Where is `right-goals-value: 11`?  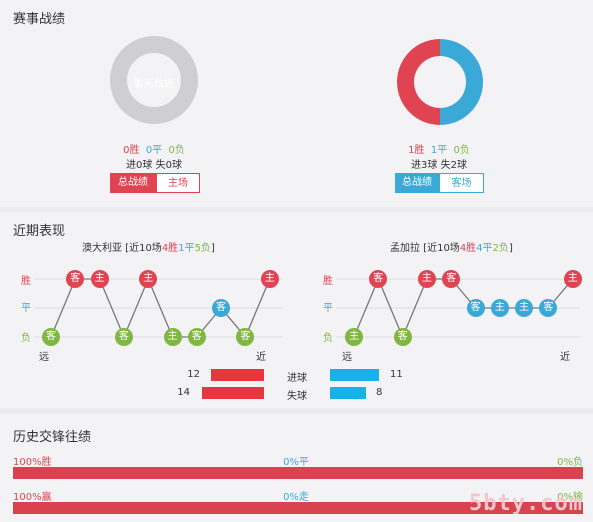 right-goals-value: 11 is located at coordinates (396, 374).